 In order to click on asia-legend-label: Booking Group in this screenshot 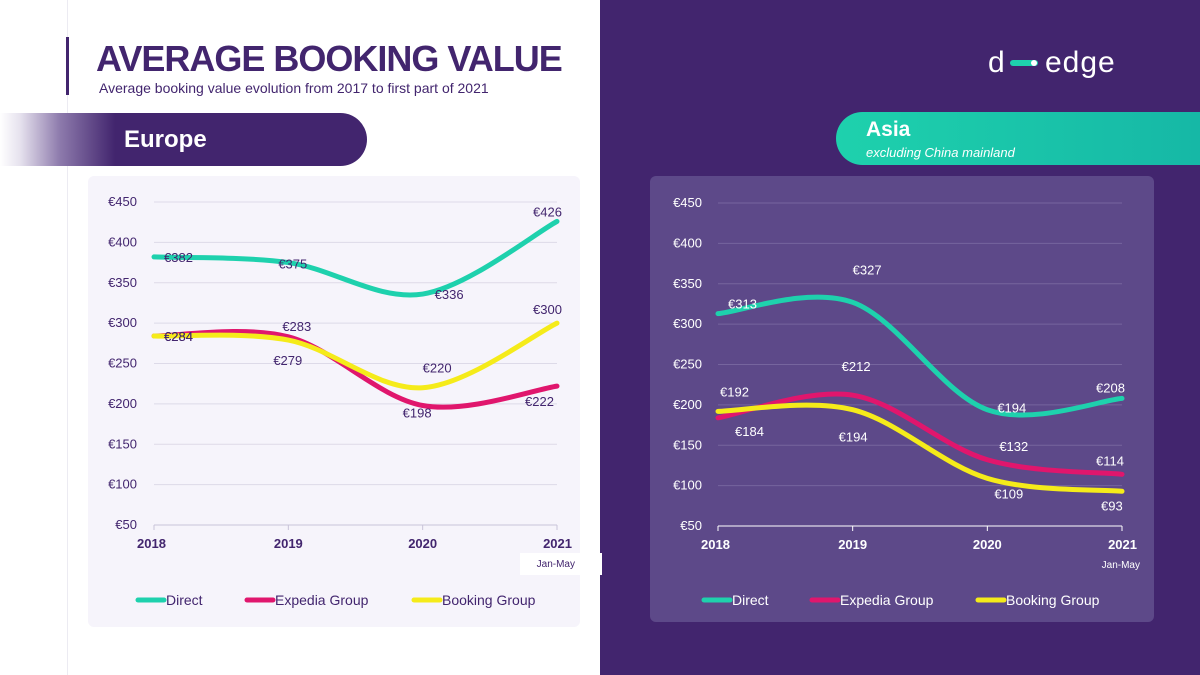, I will do `click(1053, 600)`.